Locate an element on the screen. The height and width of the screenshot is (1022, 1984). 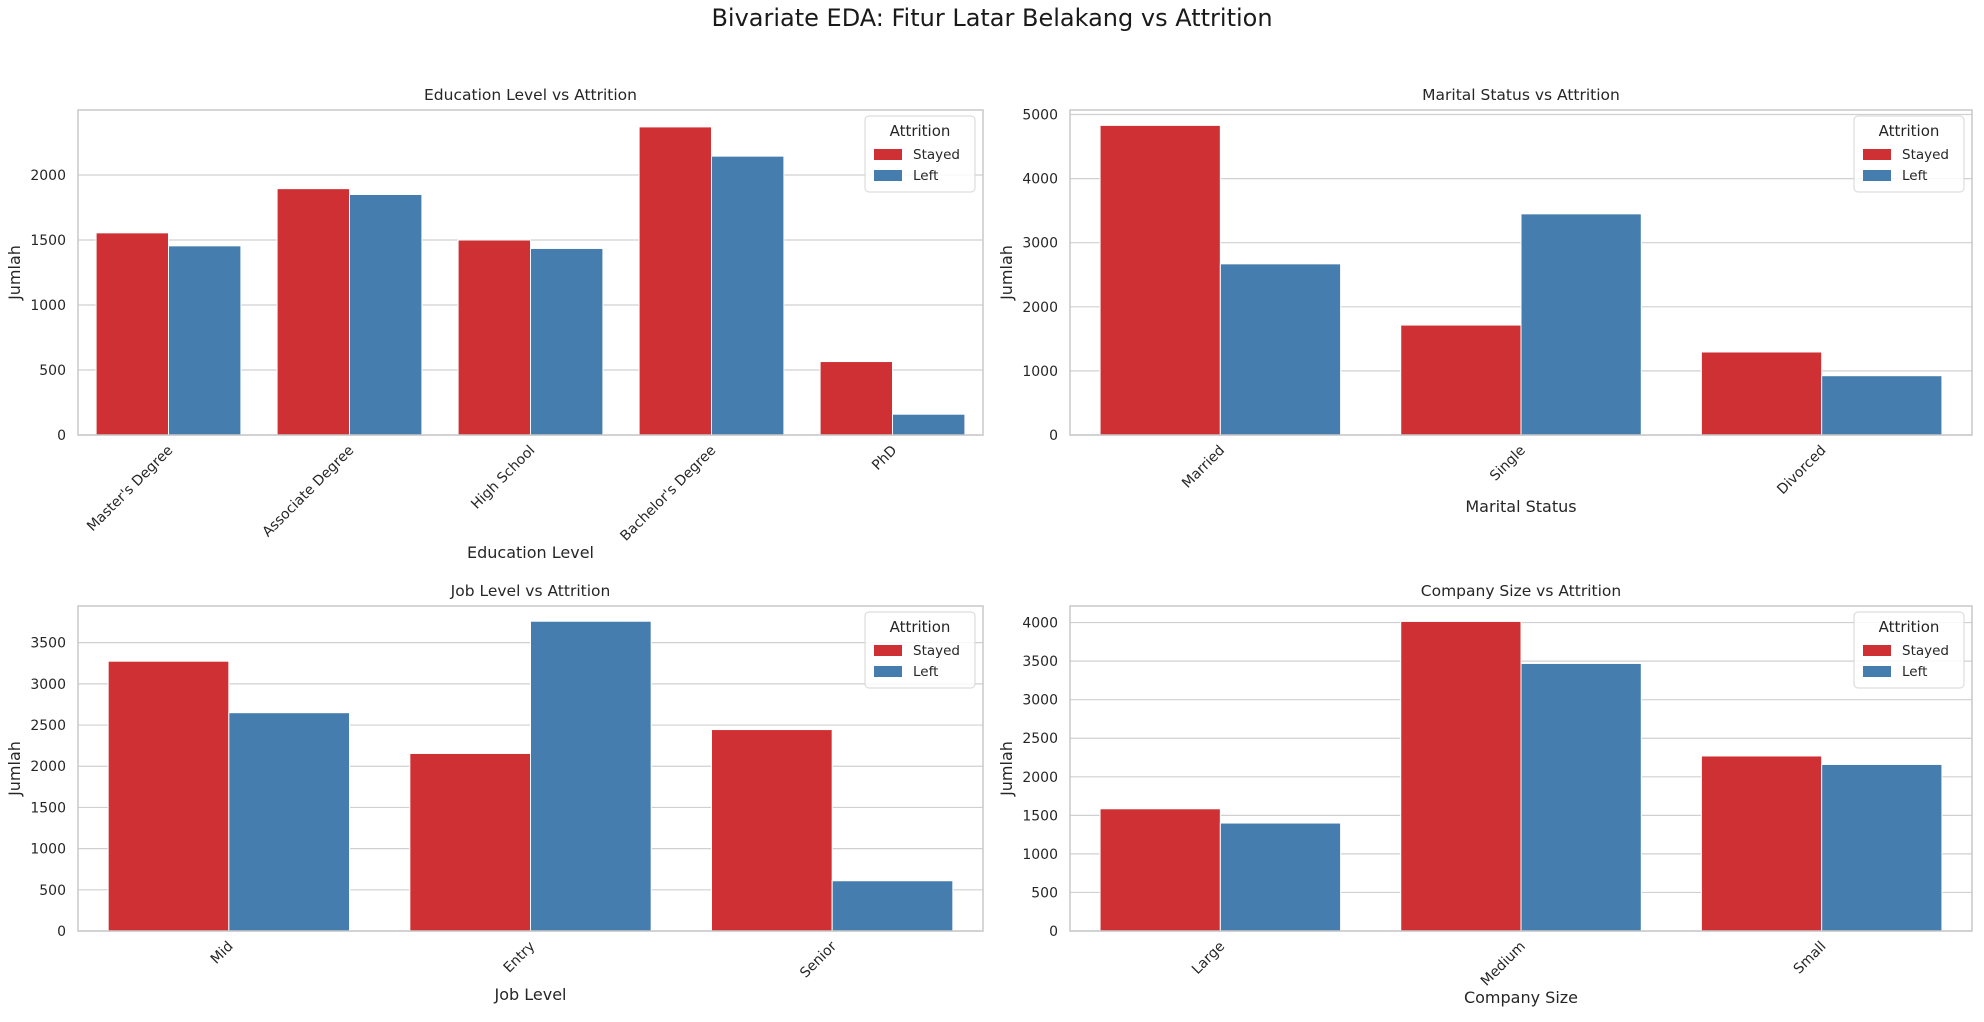
bar-stayed-large is located at coordinates (1160, 870).